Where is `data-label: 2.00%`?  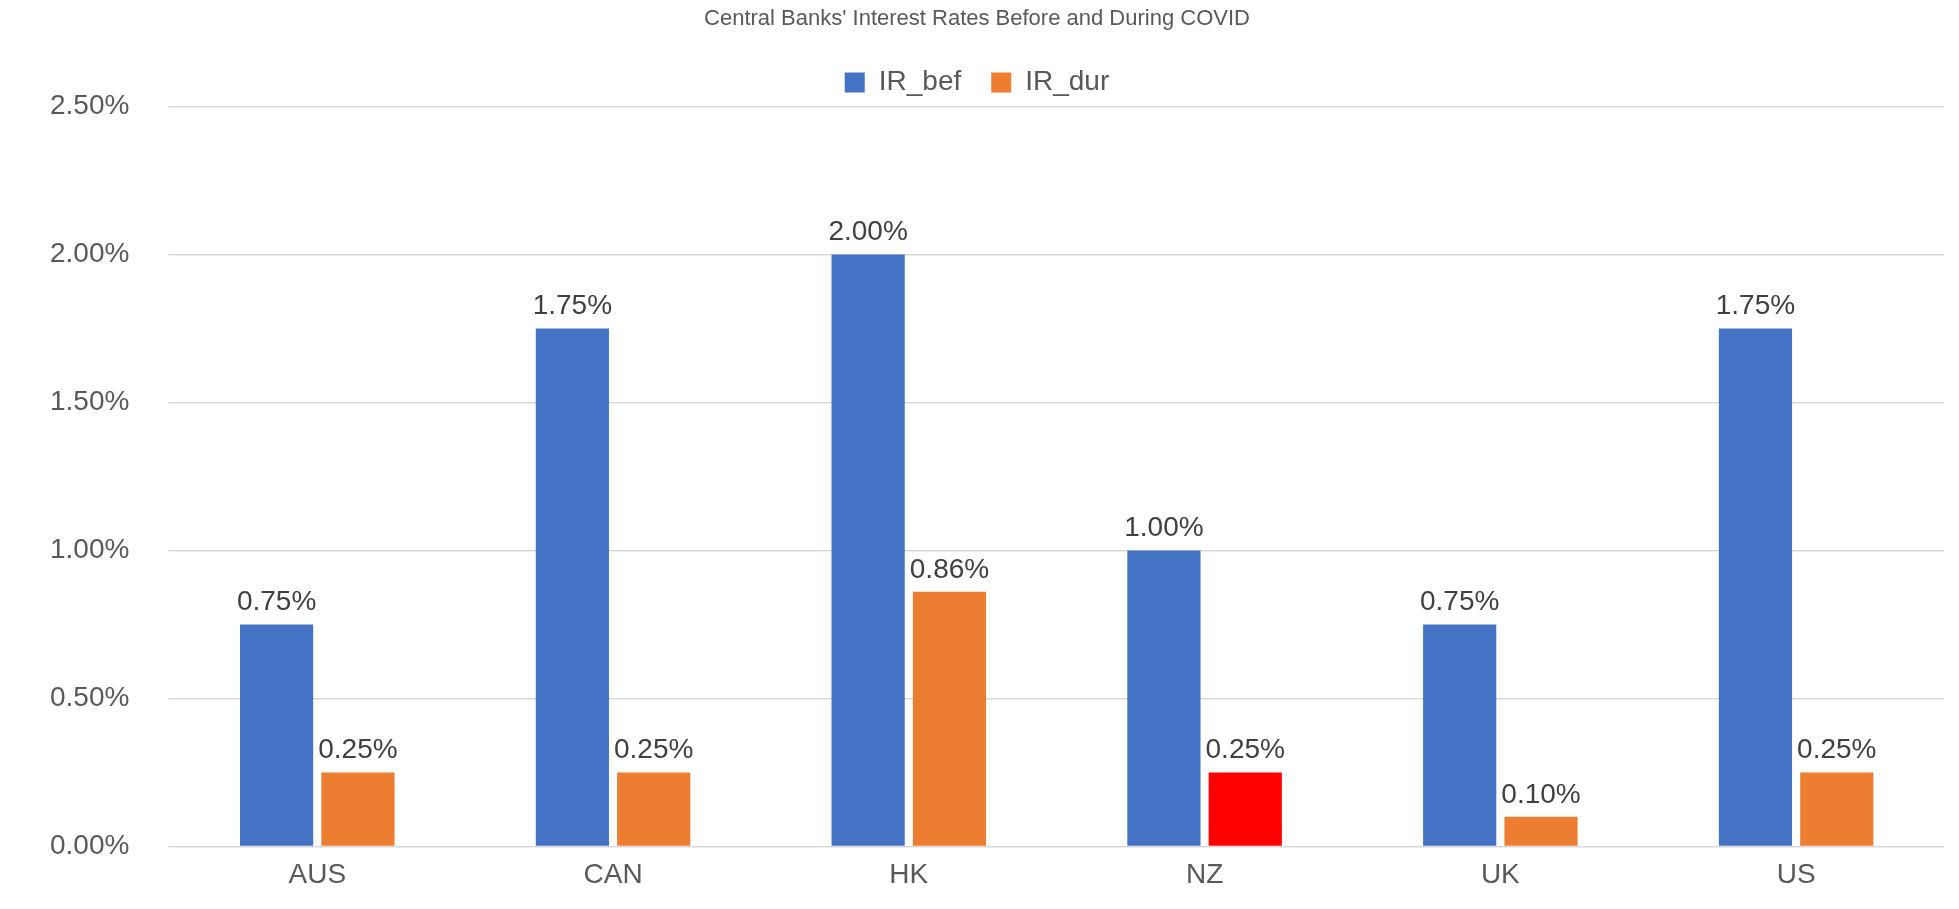
data-label: 2.00% is located at coordinates (868, 231).